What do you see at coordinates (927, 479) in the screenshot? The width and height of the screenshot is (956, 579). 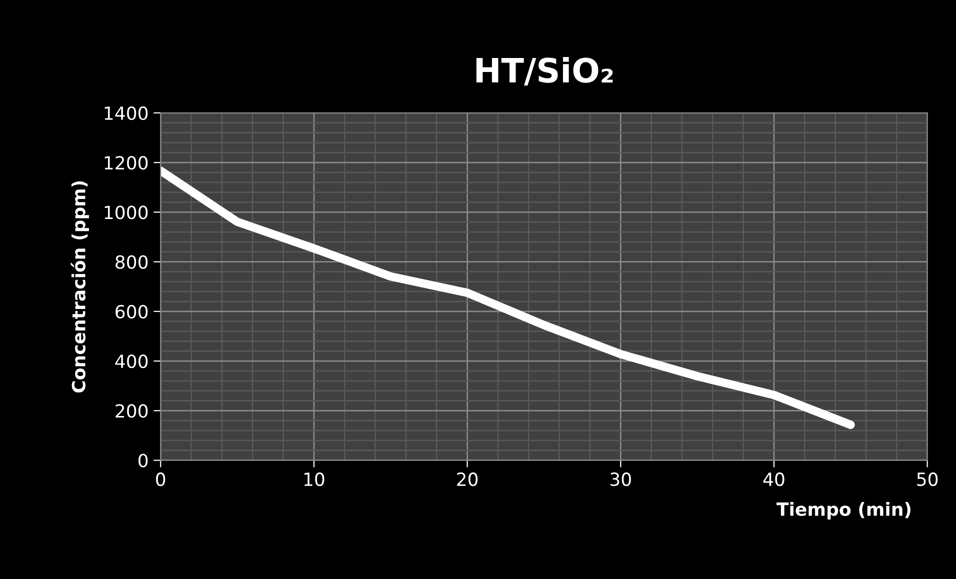 I see `x-tick-label: 50` at bounding box center [927, 479].